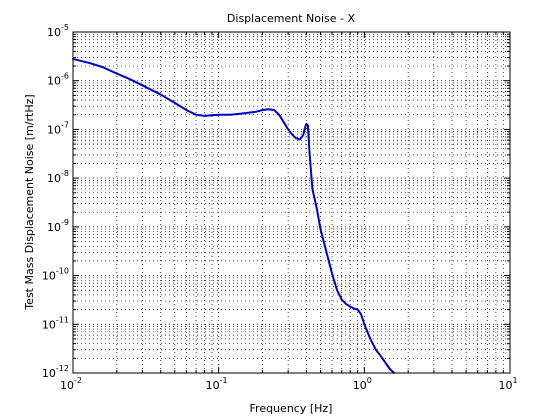 This screenshot has height=420, width=560. What do you see at coordinates (291, 408) in the screenshot?
I see `x-axis-label: Frequency [Hz]` at bounding box center [291, 408].